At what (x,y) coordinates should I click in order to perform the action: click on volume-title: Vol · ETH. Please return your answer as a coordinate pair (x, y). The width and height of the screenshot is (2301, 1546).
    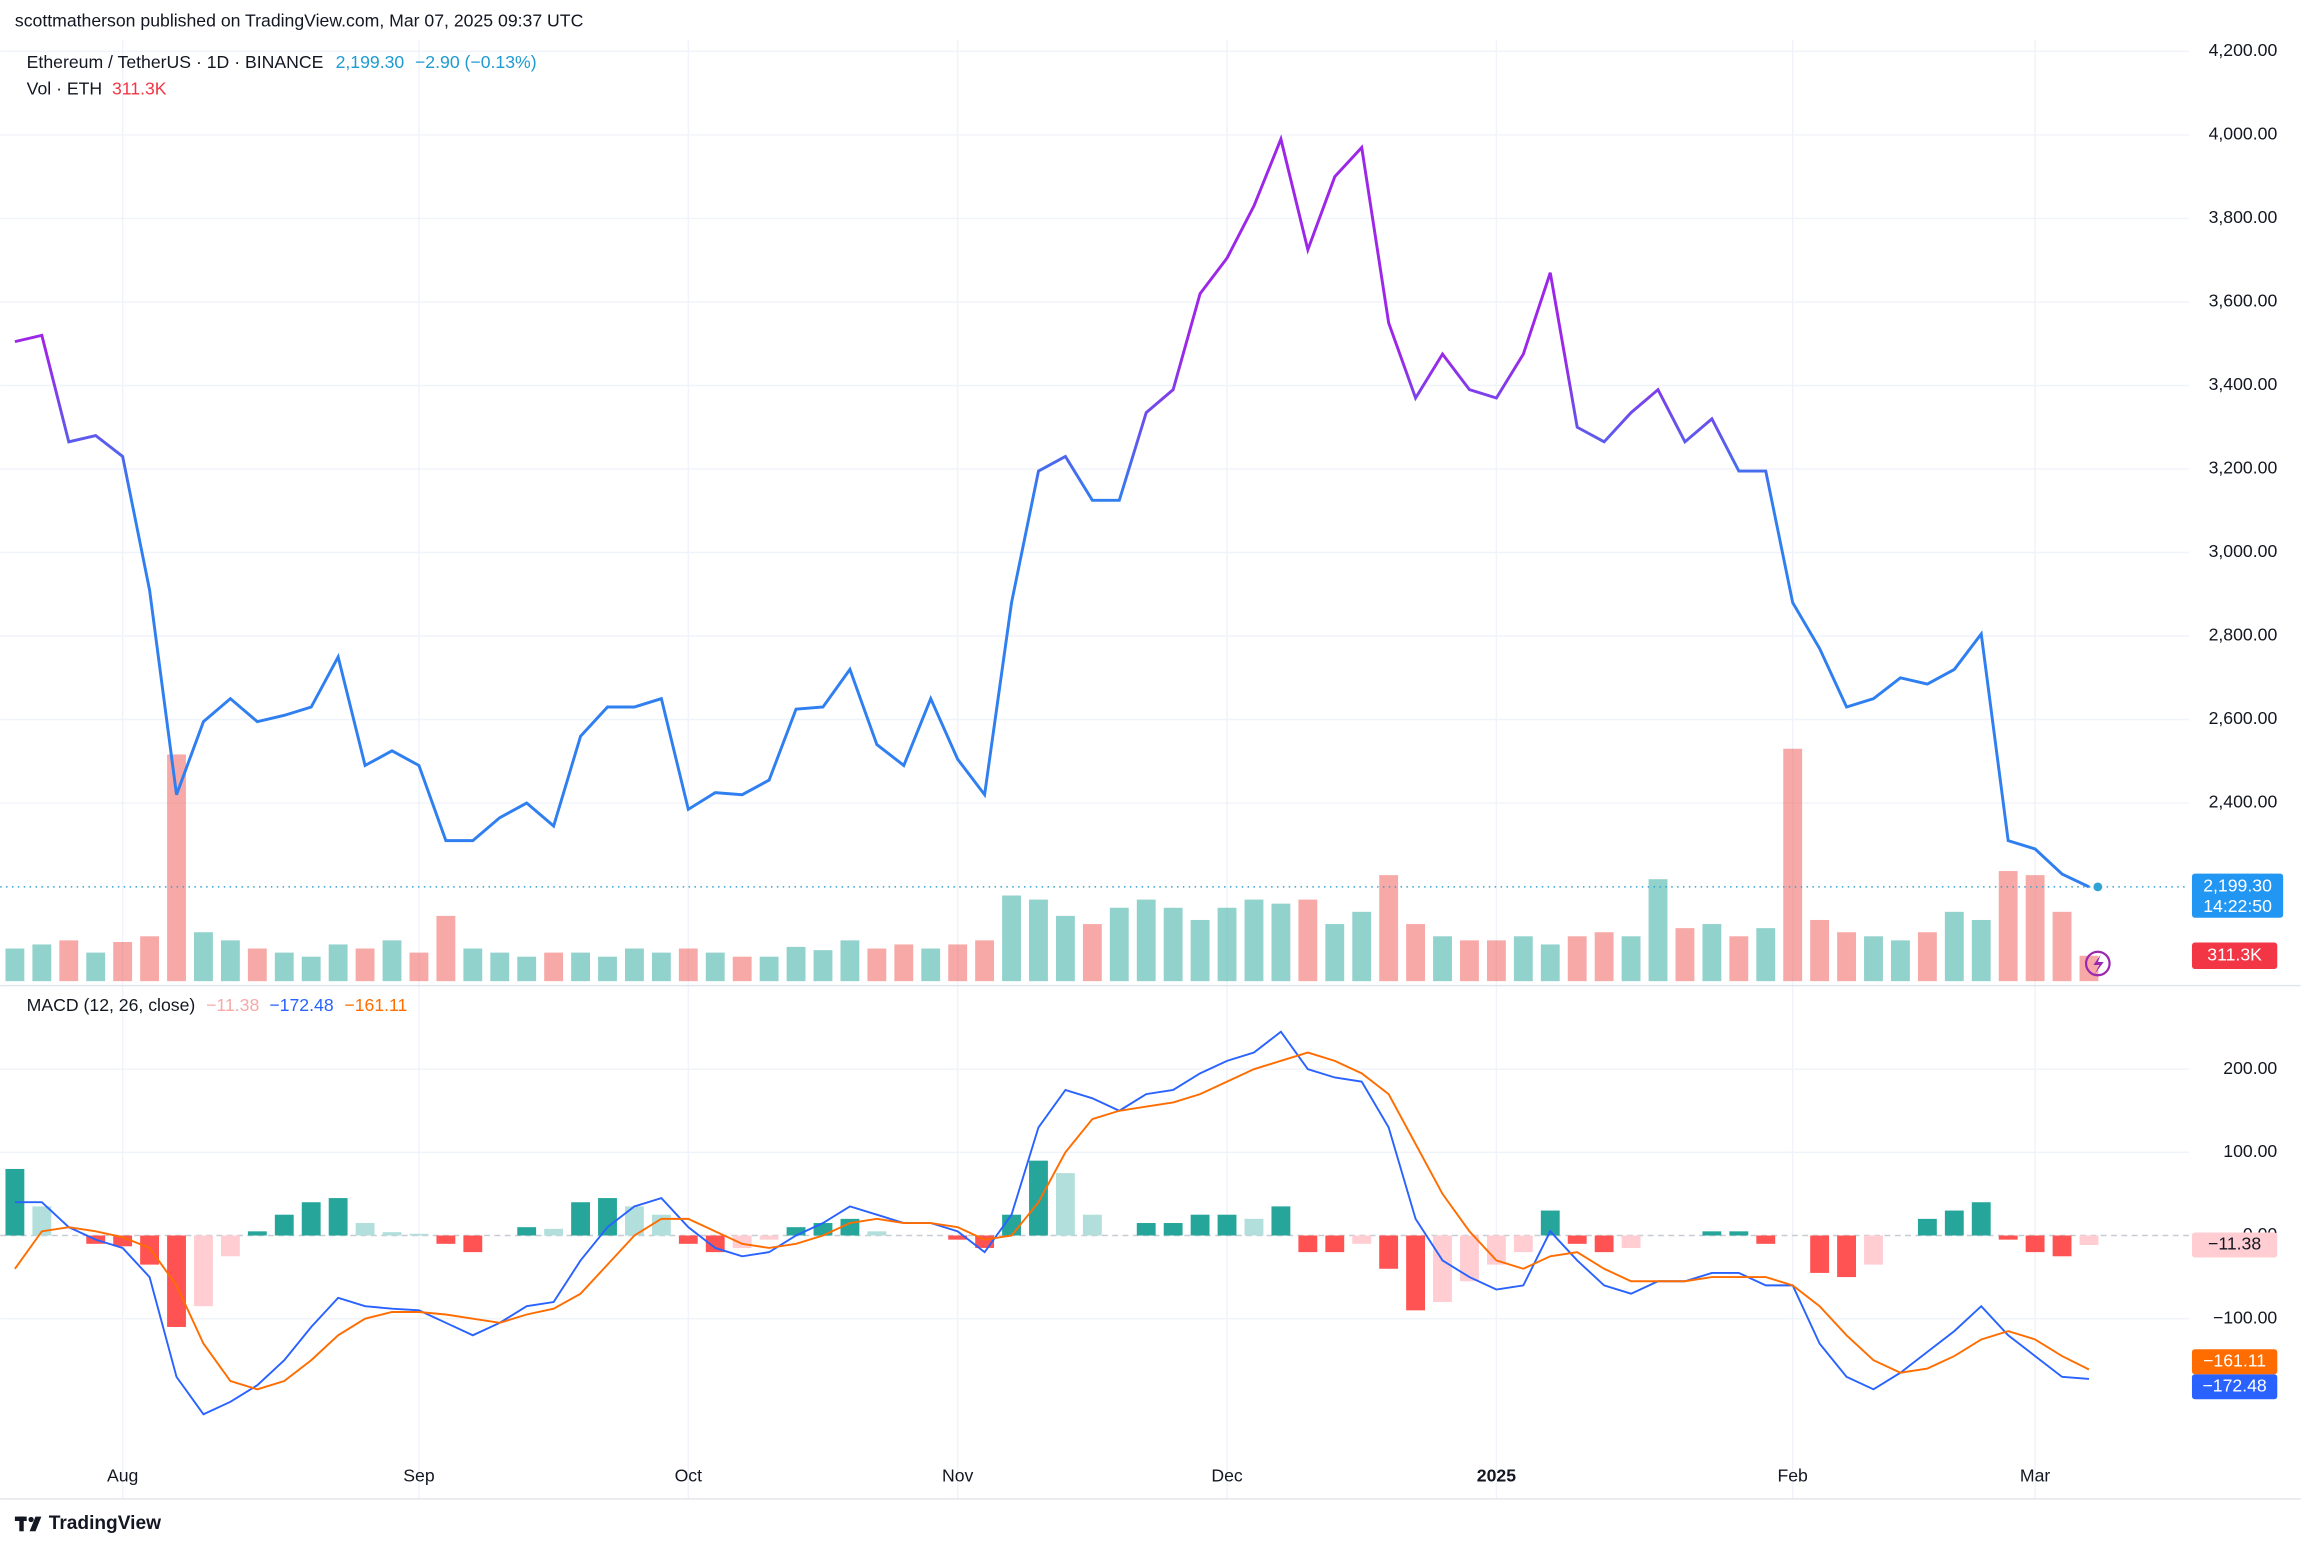
    Looking at the image, I should click on (64, 88).